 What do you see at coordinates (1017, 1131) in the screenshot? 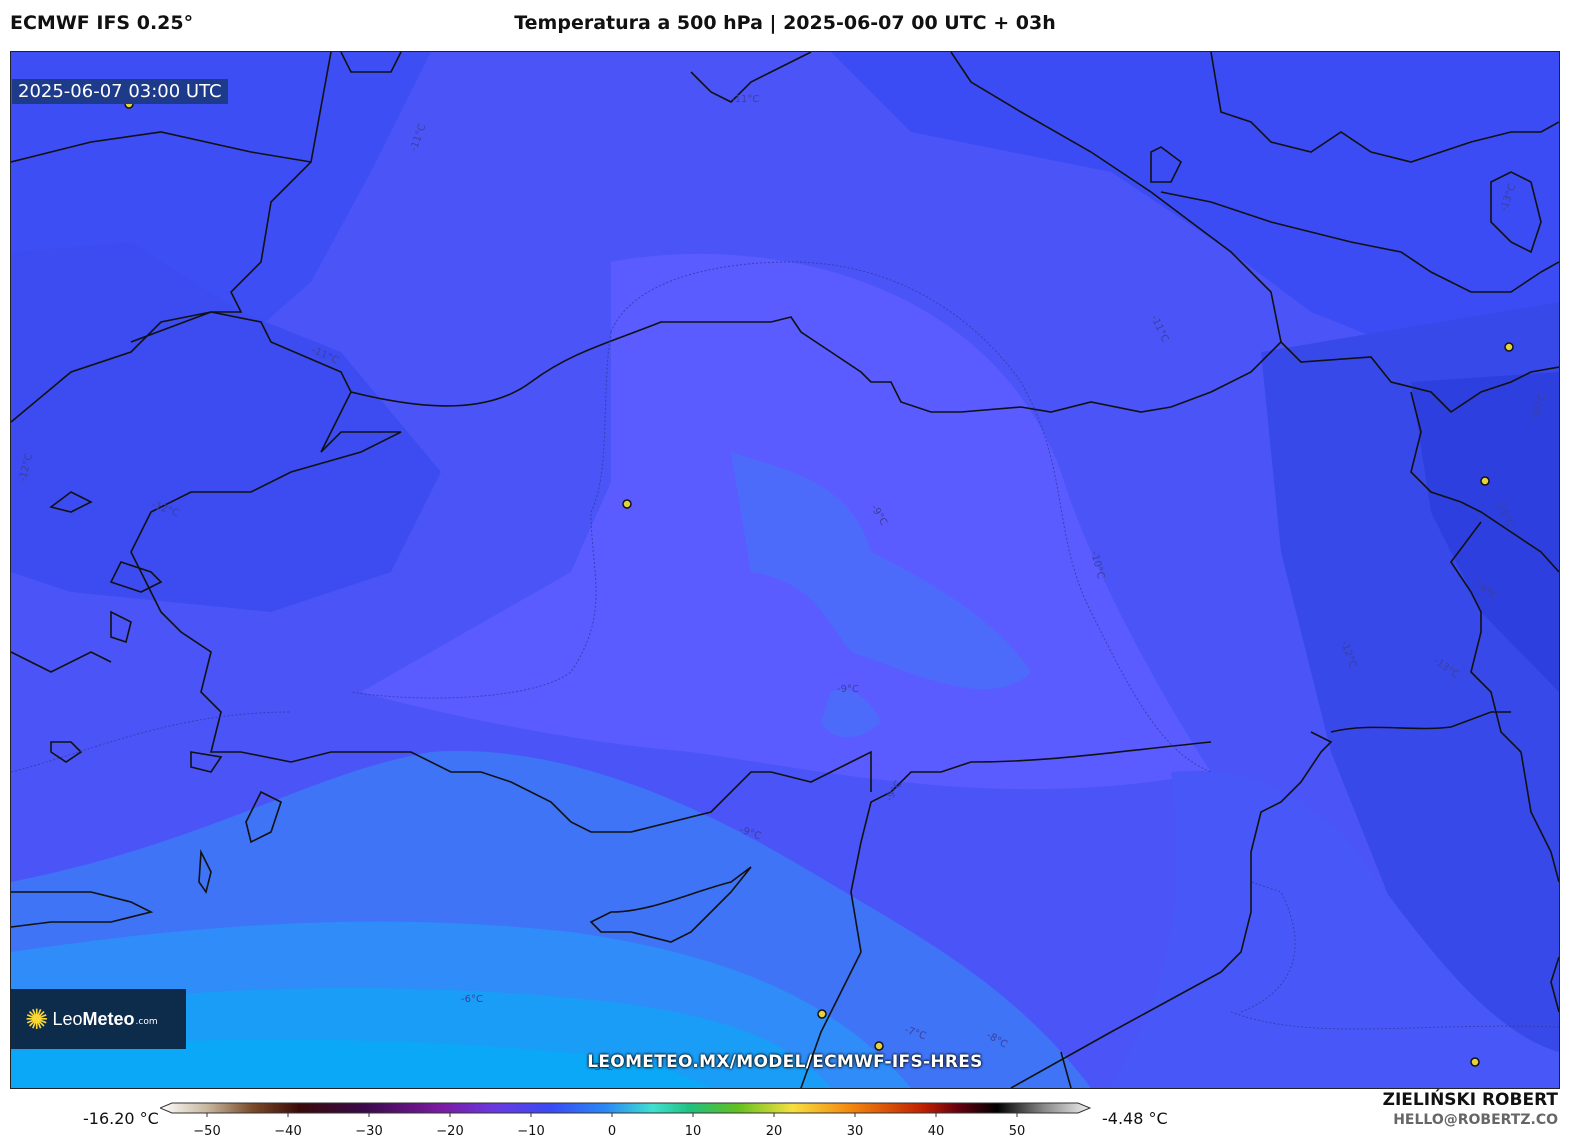
I see `colorbar-tick-label: 50` at bounding box center [1017, 1131].